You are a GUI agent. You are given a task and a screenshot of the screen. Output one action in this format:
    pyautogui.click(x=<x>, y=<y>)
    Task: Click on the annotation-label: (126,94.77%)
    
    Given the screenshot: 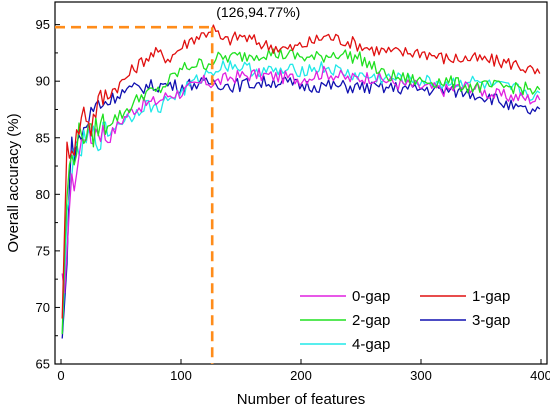 What is the action you would take?
    pyautogui.click(x=258, y=12)
    